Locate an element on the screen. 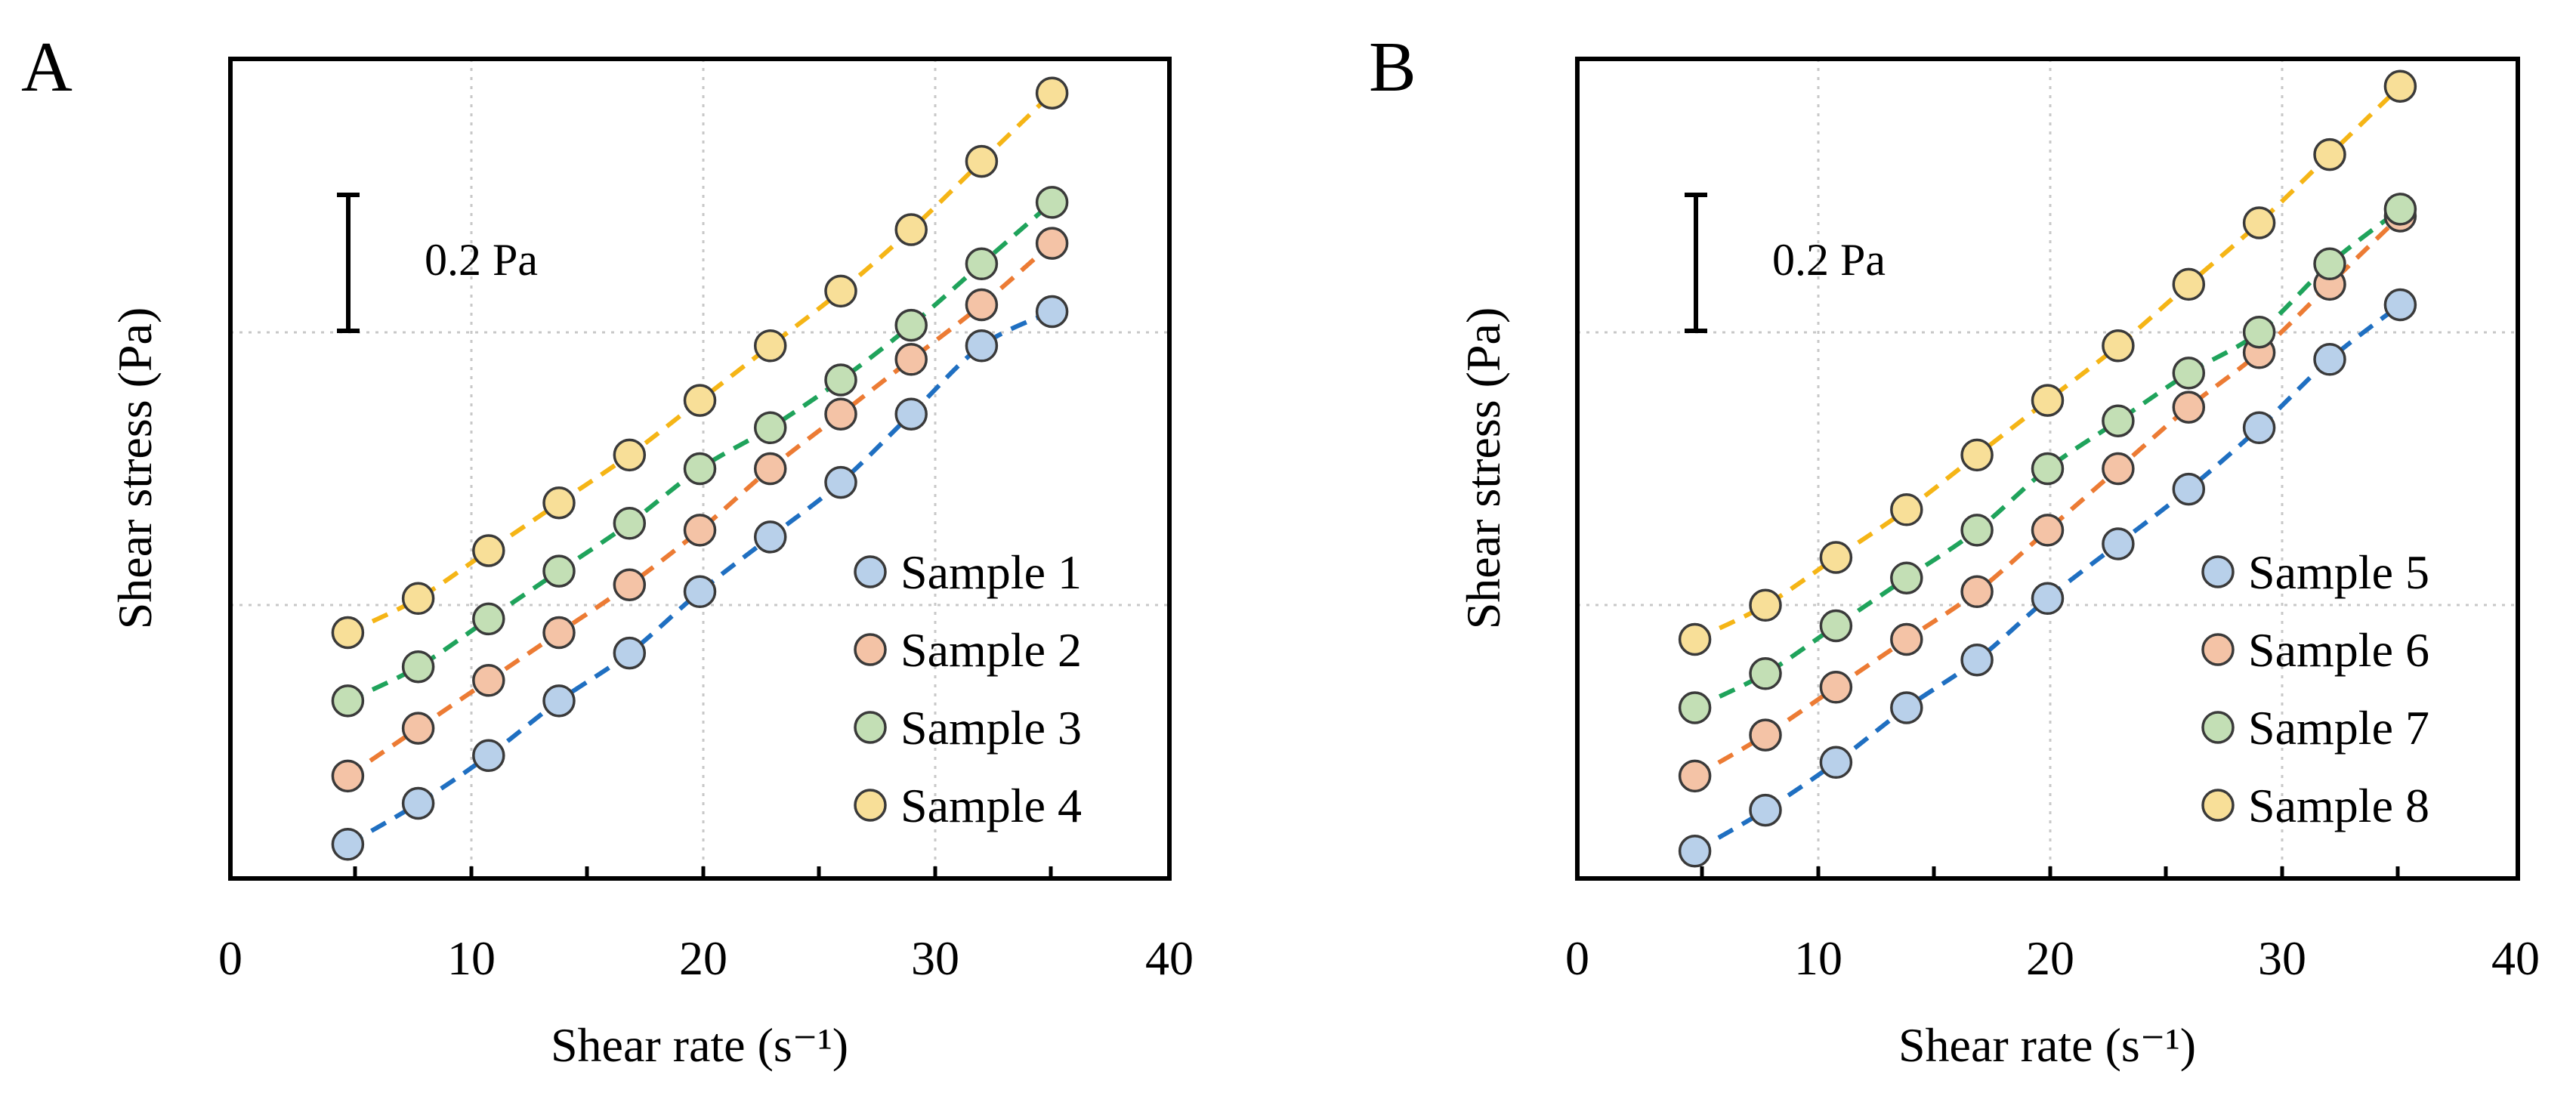  legend-label-sample-1: Sample 1 is located at coordinates (991, 572).